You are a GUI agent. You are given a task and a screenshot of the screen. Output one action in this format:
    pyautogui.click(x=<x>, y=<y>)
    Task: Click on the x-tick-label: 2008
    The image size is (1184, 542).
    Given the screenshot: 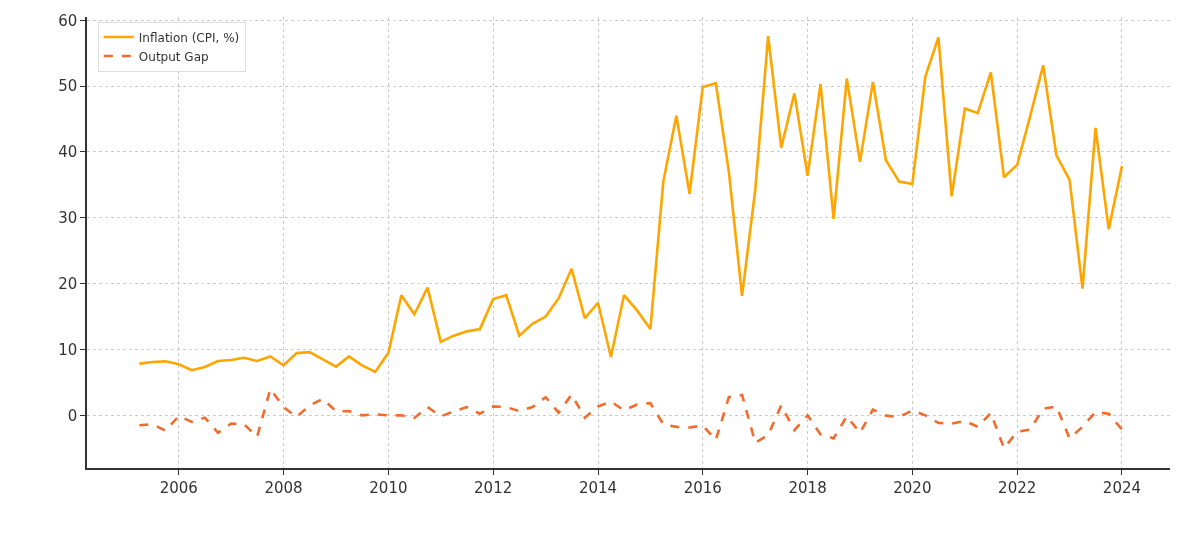 What is the action you would take?
    pyautogui.click(x=283, y=487)
    